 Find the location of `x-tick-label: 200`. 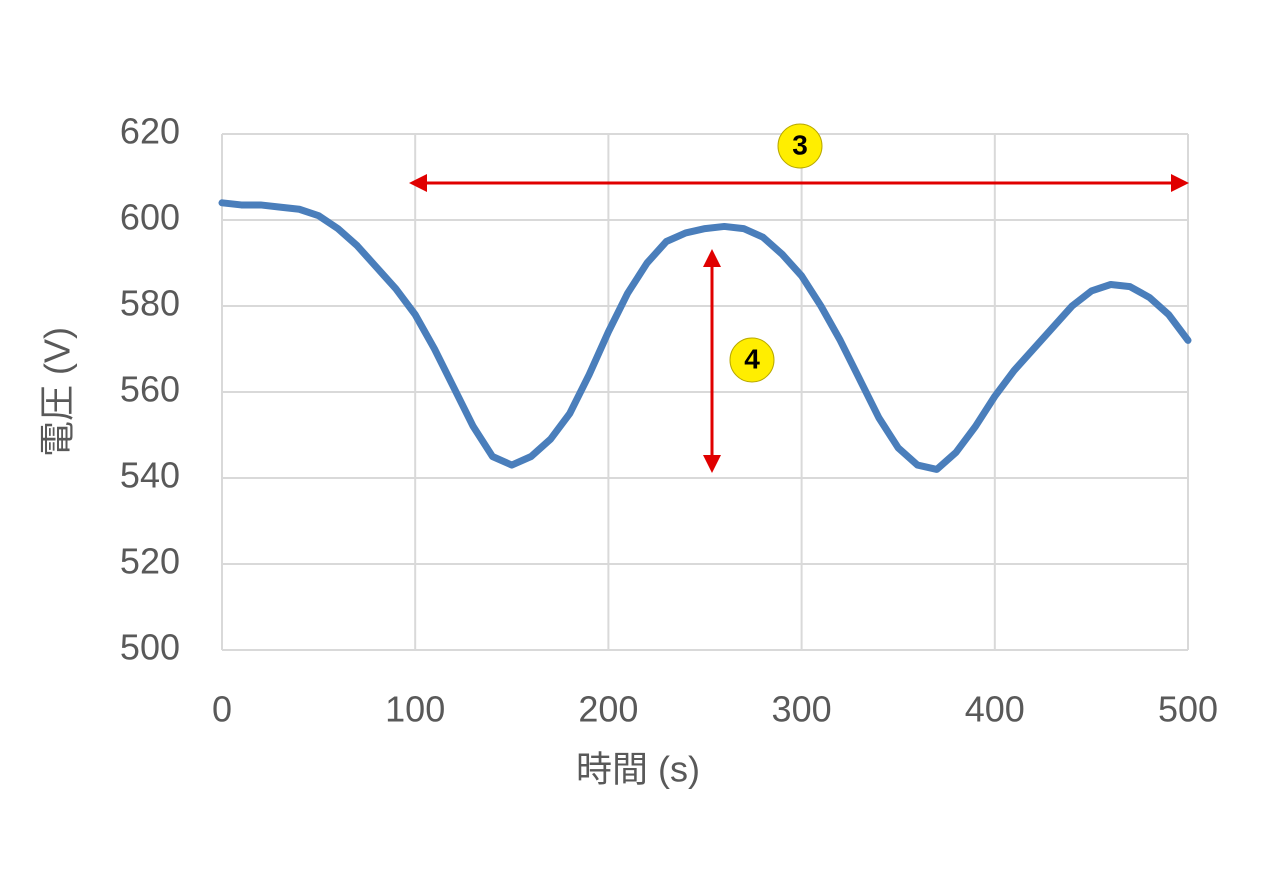

x-tick-label: 200 is located at coordinates (608, 709).